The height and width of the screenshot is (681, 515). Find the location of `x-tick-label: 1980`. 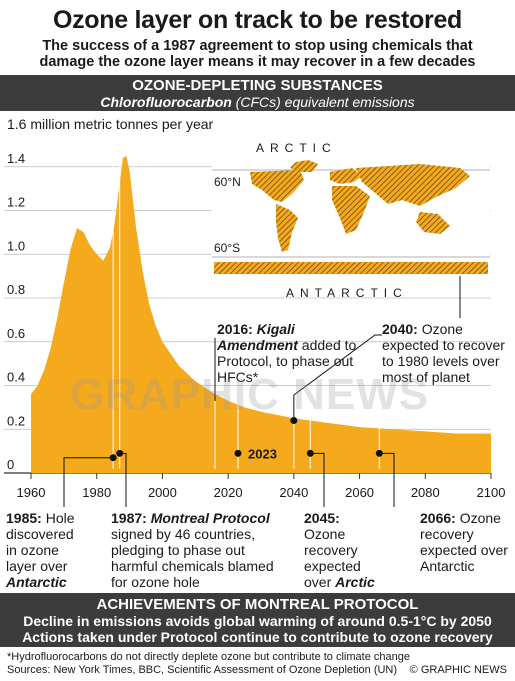

x-tick-label: 1980 is located at coordinates (96, 492).